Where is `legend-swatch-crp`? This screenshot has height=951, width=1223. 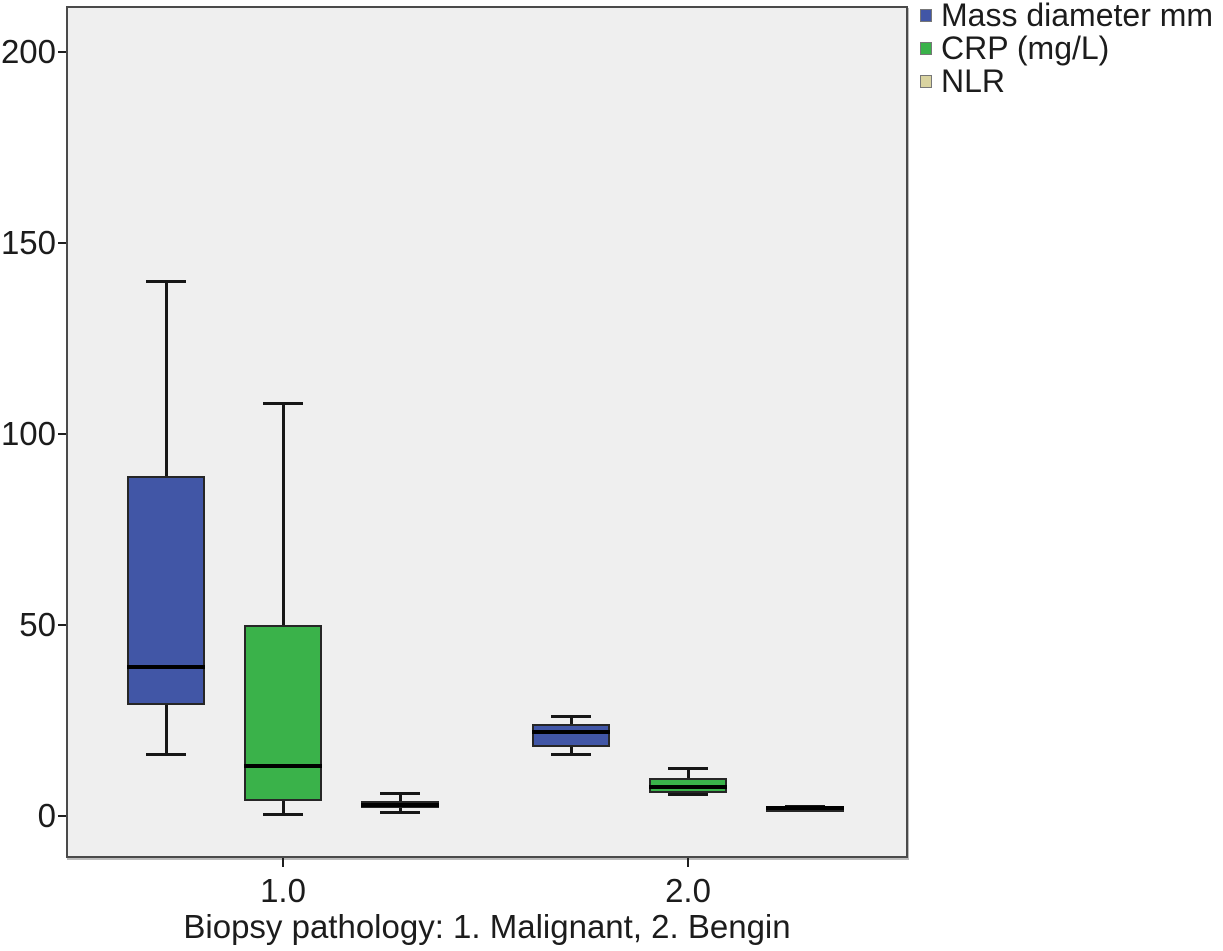
legend-swatch-crp is located at coordinates (926, 48).